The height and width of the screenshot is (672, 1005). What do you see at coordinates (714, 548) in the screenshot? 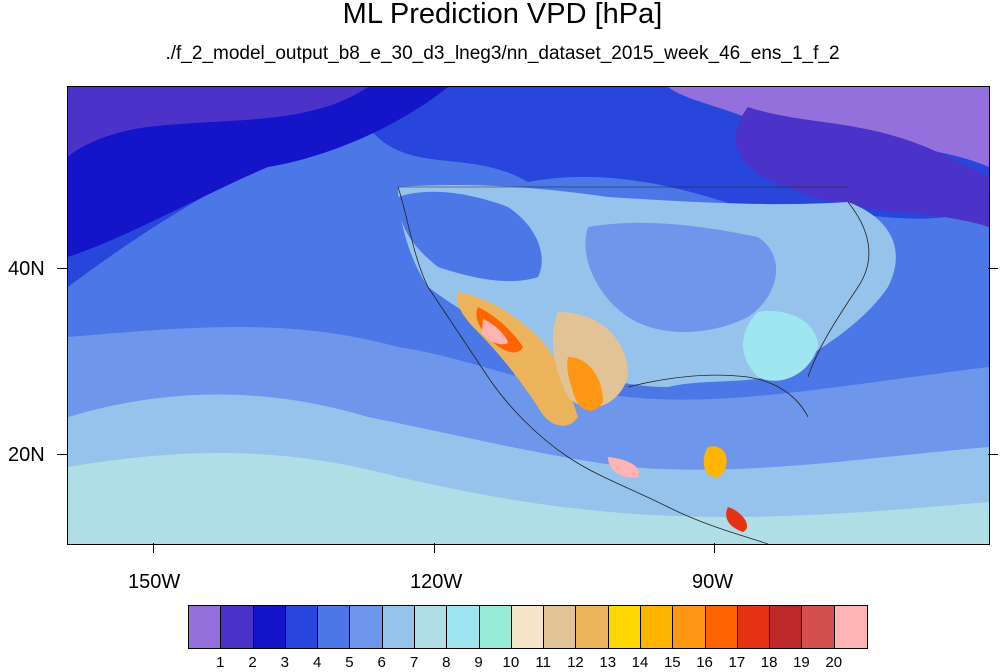
I see `tick-90w` at bounding box center [714, 548].